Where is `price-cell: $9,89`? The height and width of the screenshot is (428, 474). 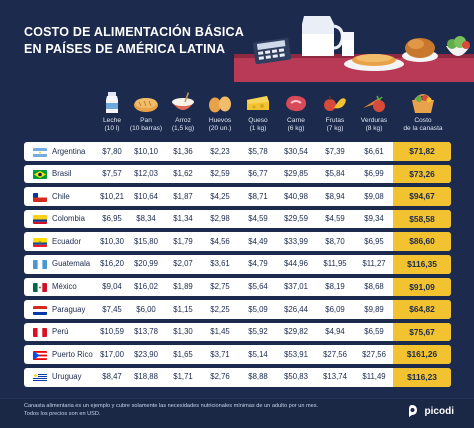 price-cell: $9,89 is located at coordinates (374, 309).